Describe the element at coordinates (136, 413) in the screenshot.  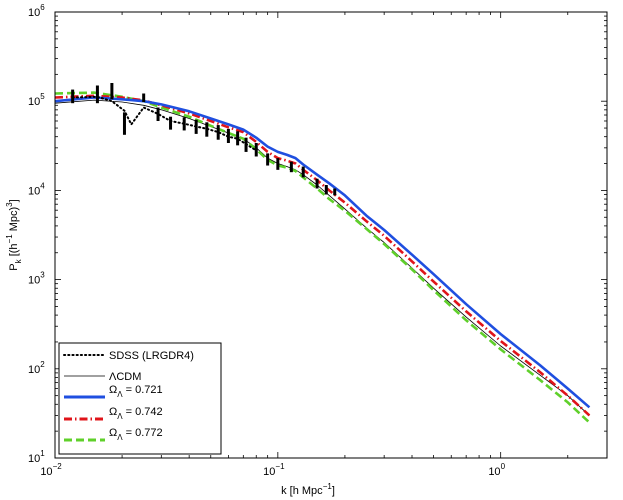
I see `legend-label-0742: ΩΛ = 0.742` at that location.